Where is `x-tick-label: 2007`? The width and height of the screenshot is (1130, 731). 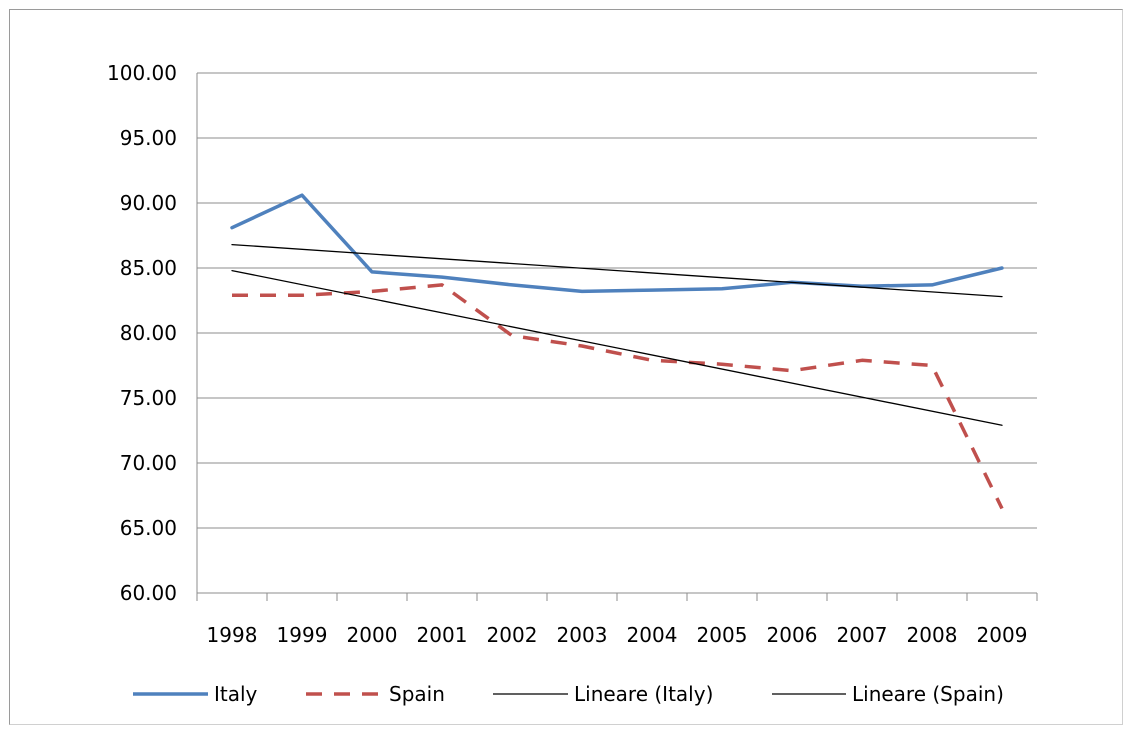 x-tick-label: 2007 is located at coordinates (862, 635).